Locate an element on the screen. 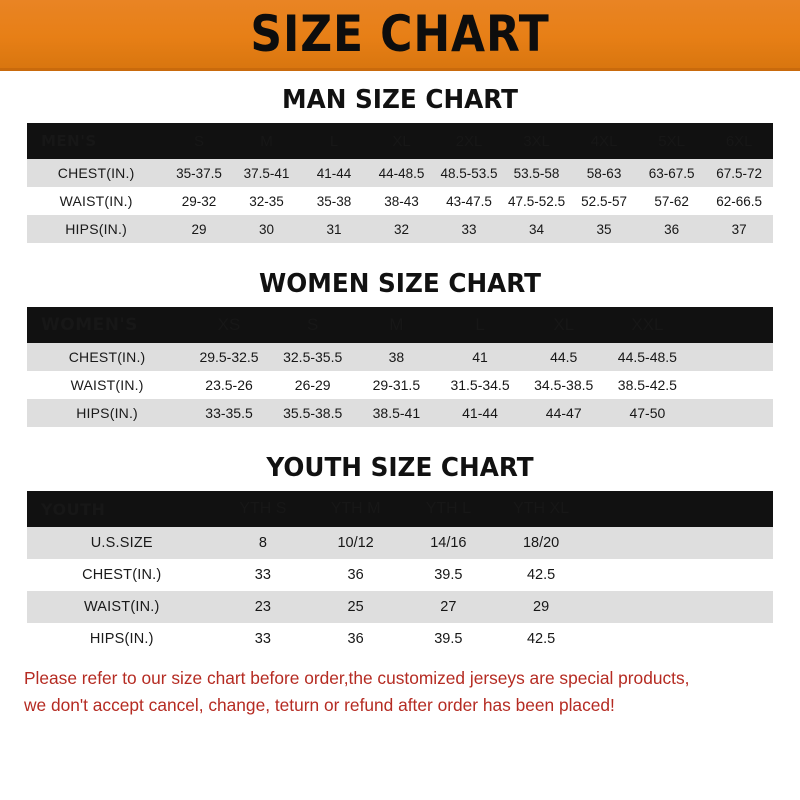 The height and width of the screenshot is (800, 800). cell-men-2-8: 37 is located at coordinates (739, 229).